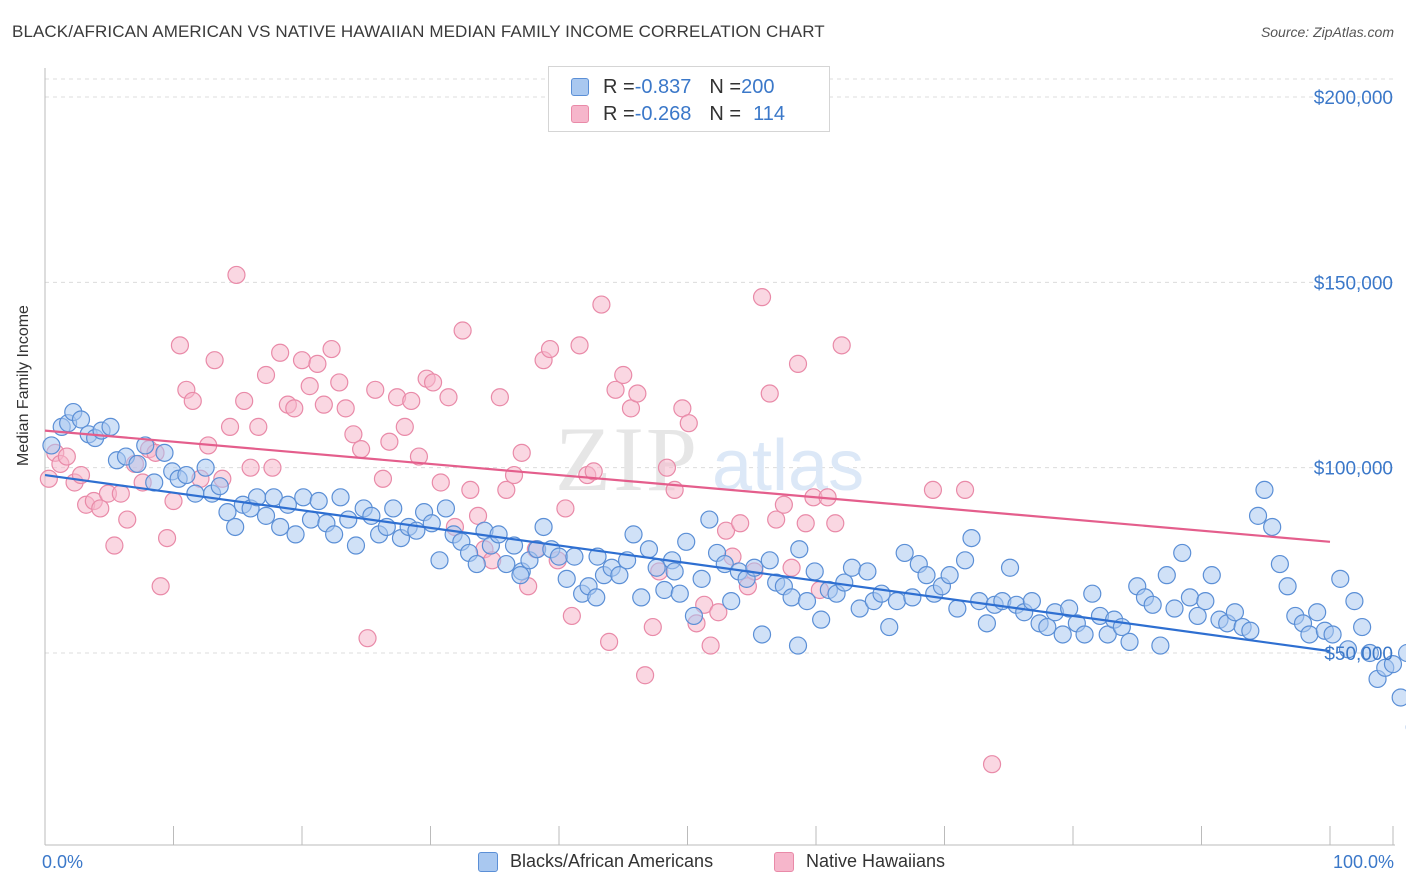 This screenshot has height=892, width=1406. I want to click on y-tick-label: $200,000, so click(1353, 98).